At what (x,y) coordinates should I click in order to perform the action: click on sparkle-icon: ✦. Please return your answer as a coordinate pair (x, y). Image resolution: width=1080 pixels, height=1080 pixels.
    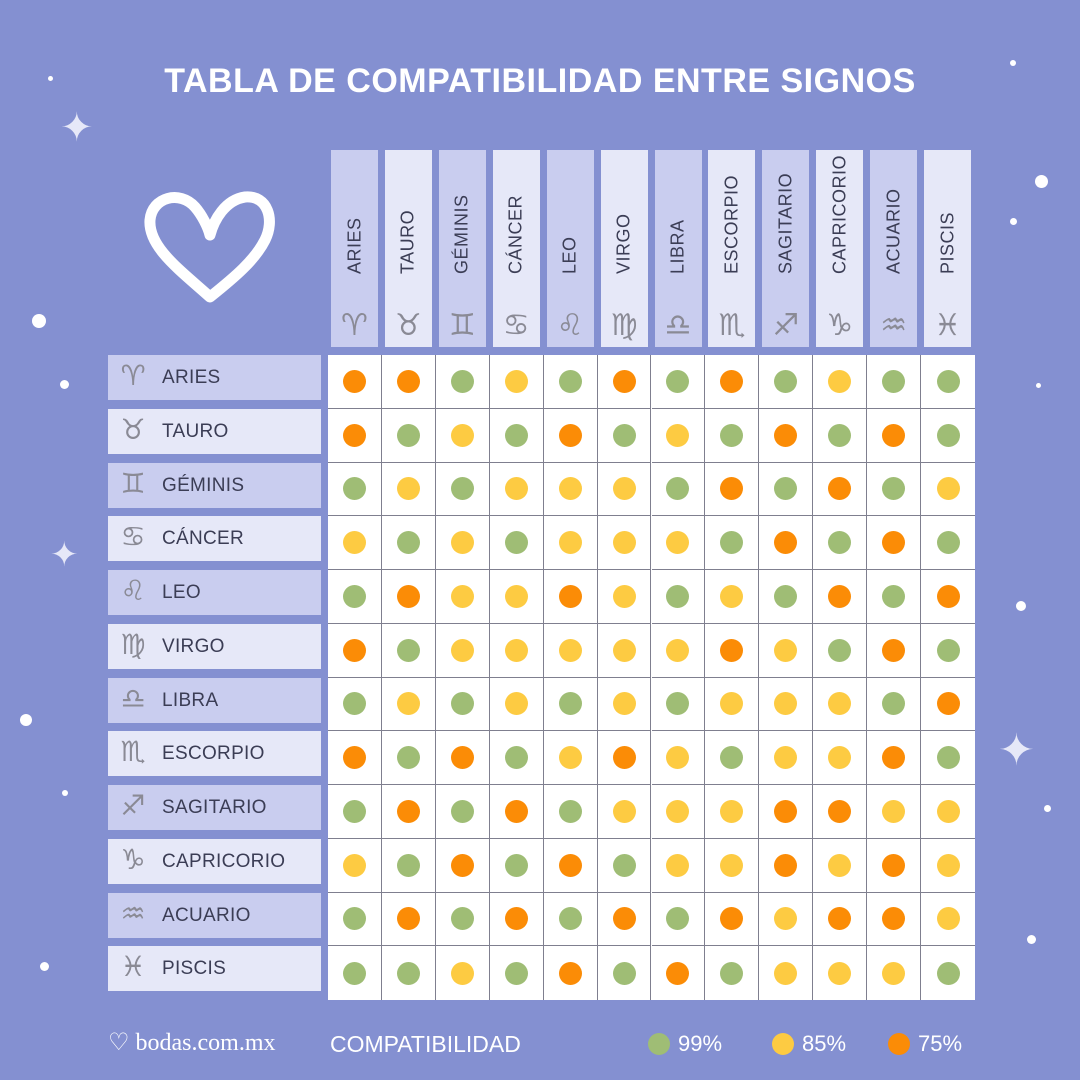
    Looking at the image, I should click on (64, 555).